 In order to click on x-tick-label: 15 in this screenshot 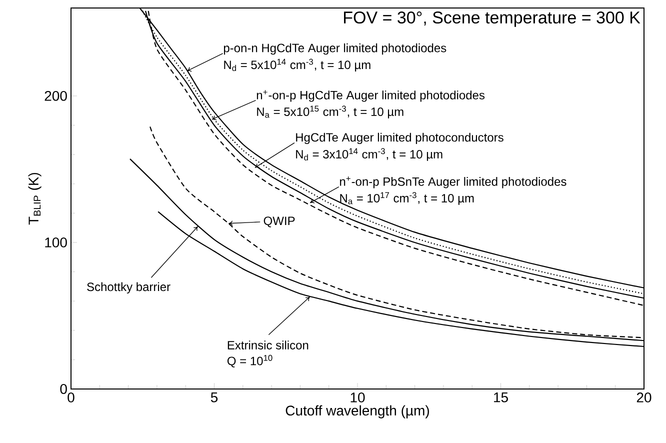, I will do `click(501, 397)`.